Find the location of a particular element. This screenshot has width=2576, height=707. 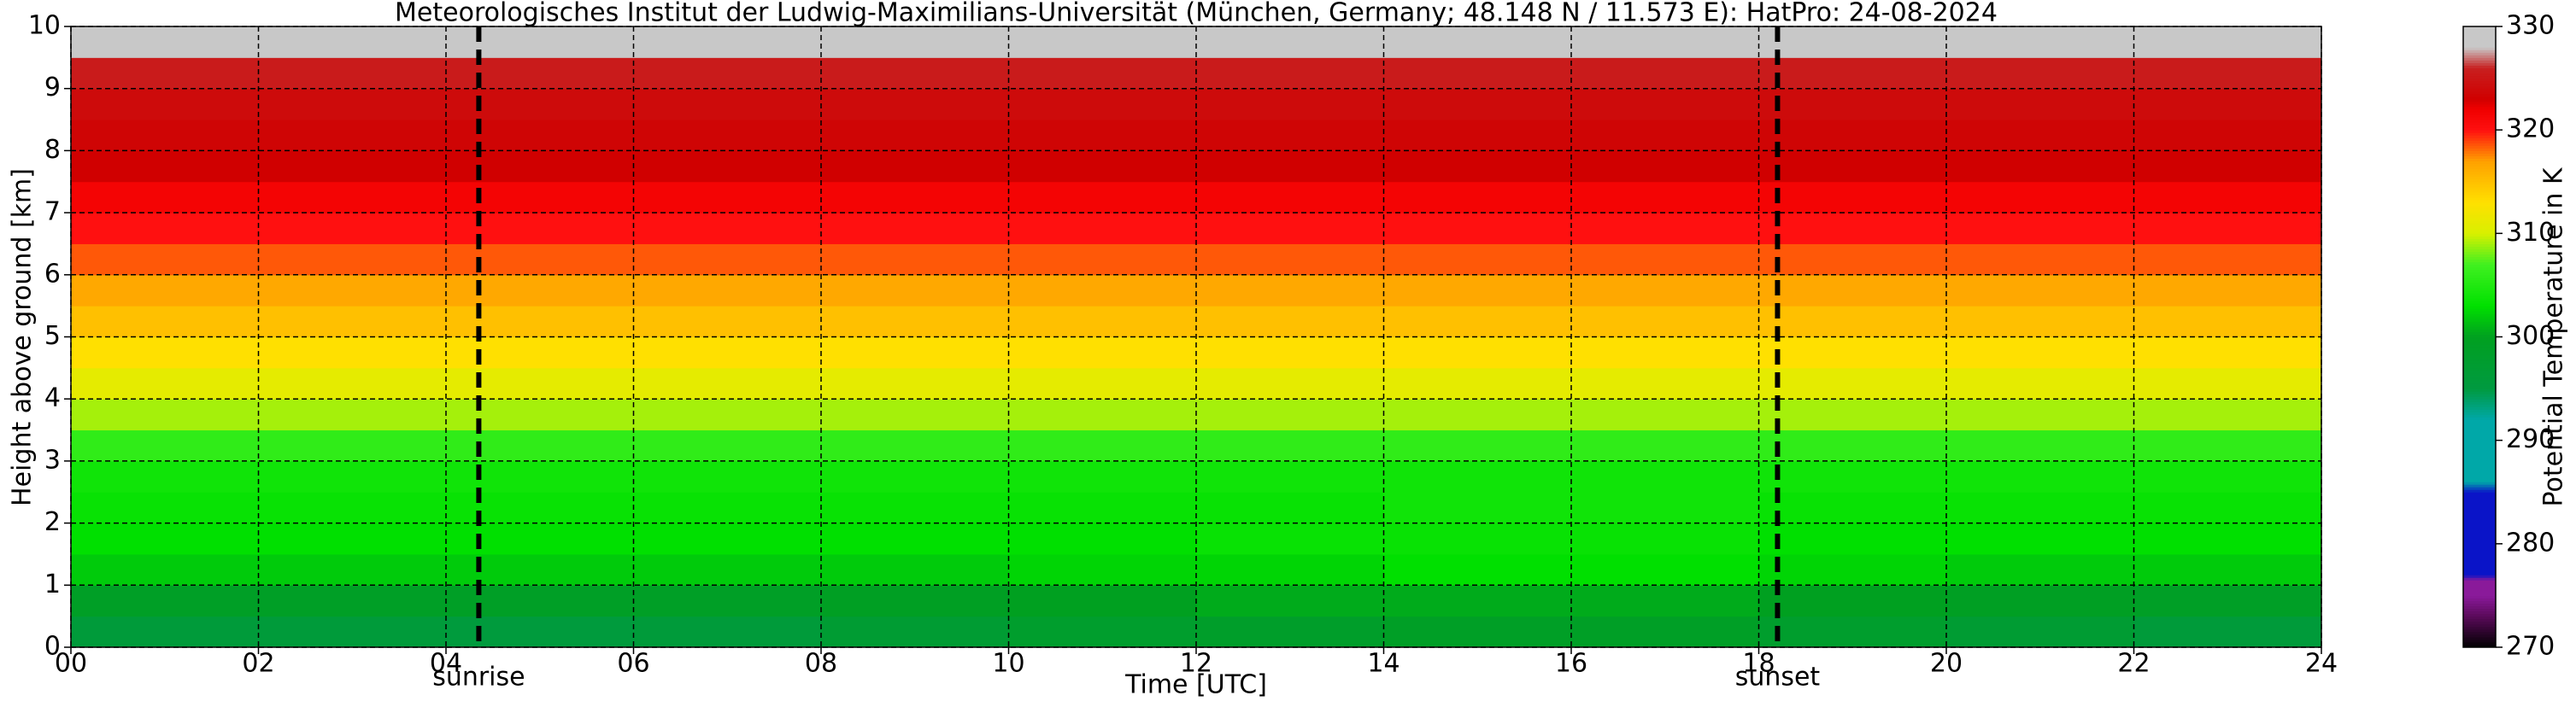

colorbar-tick-label: 310 is located at coordinates (2530, 233).